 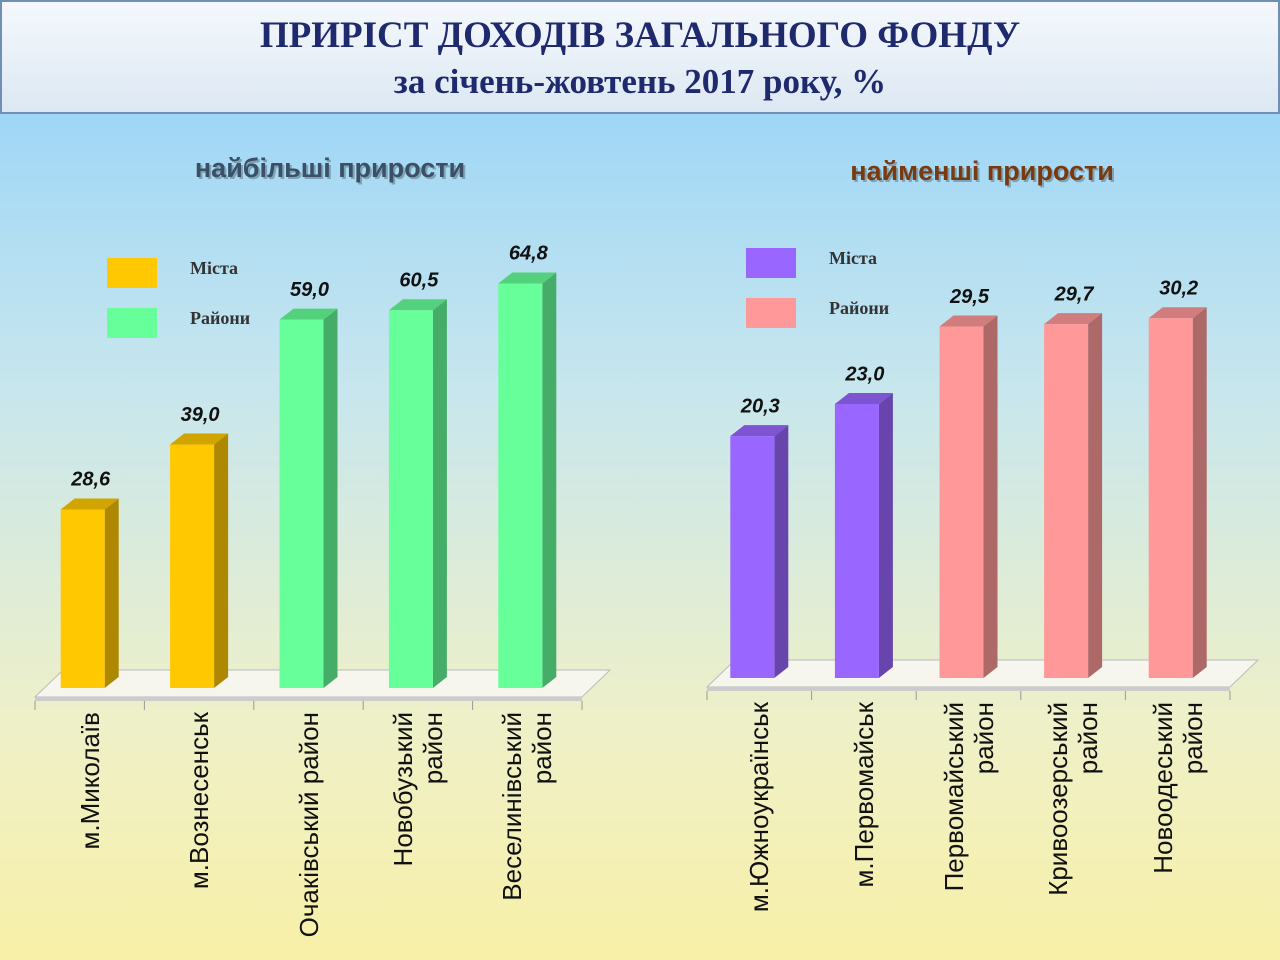 I want to click on chart-title-shadow: найбільші прирости, so click(x=332, y=170).